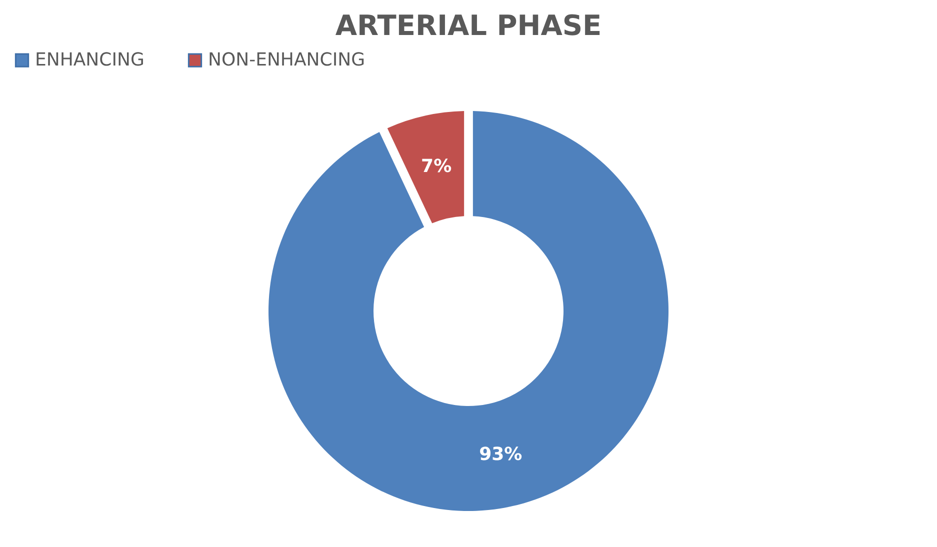  Describe the element at coordinates (436, 167) in the screenshot. I see `data-label: 7%` at that location.